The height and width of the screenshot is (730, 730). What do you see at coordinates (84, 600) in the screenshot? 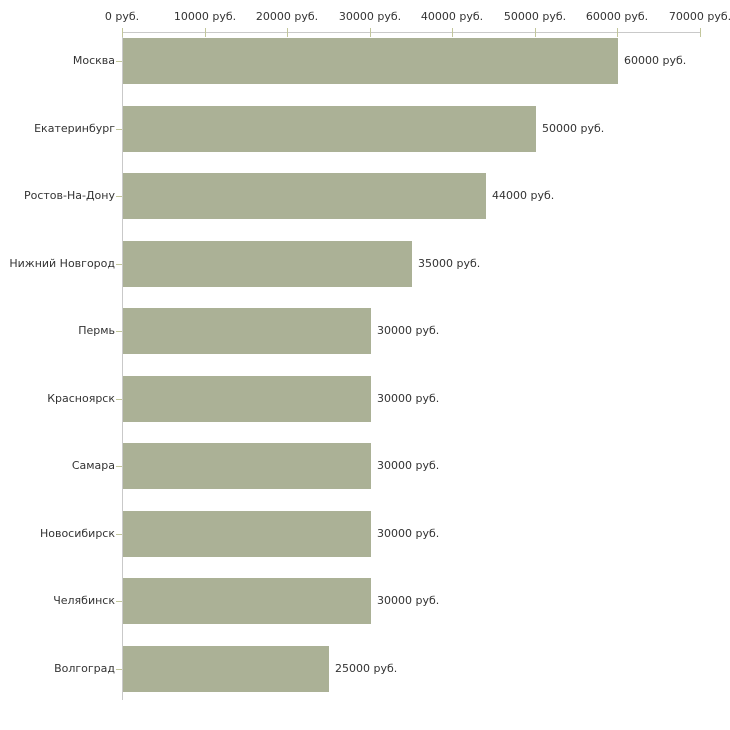
I see `category-label: Челябинск` at bounding box center [84, 600].